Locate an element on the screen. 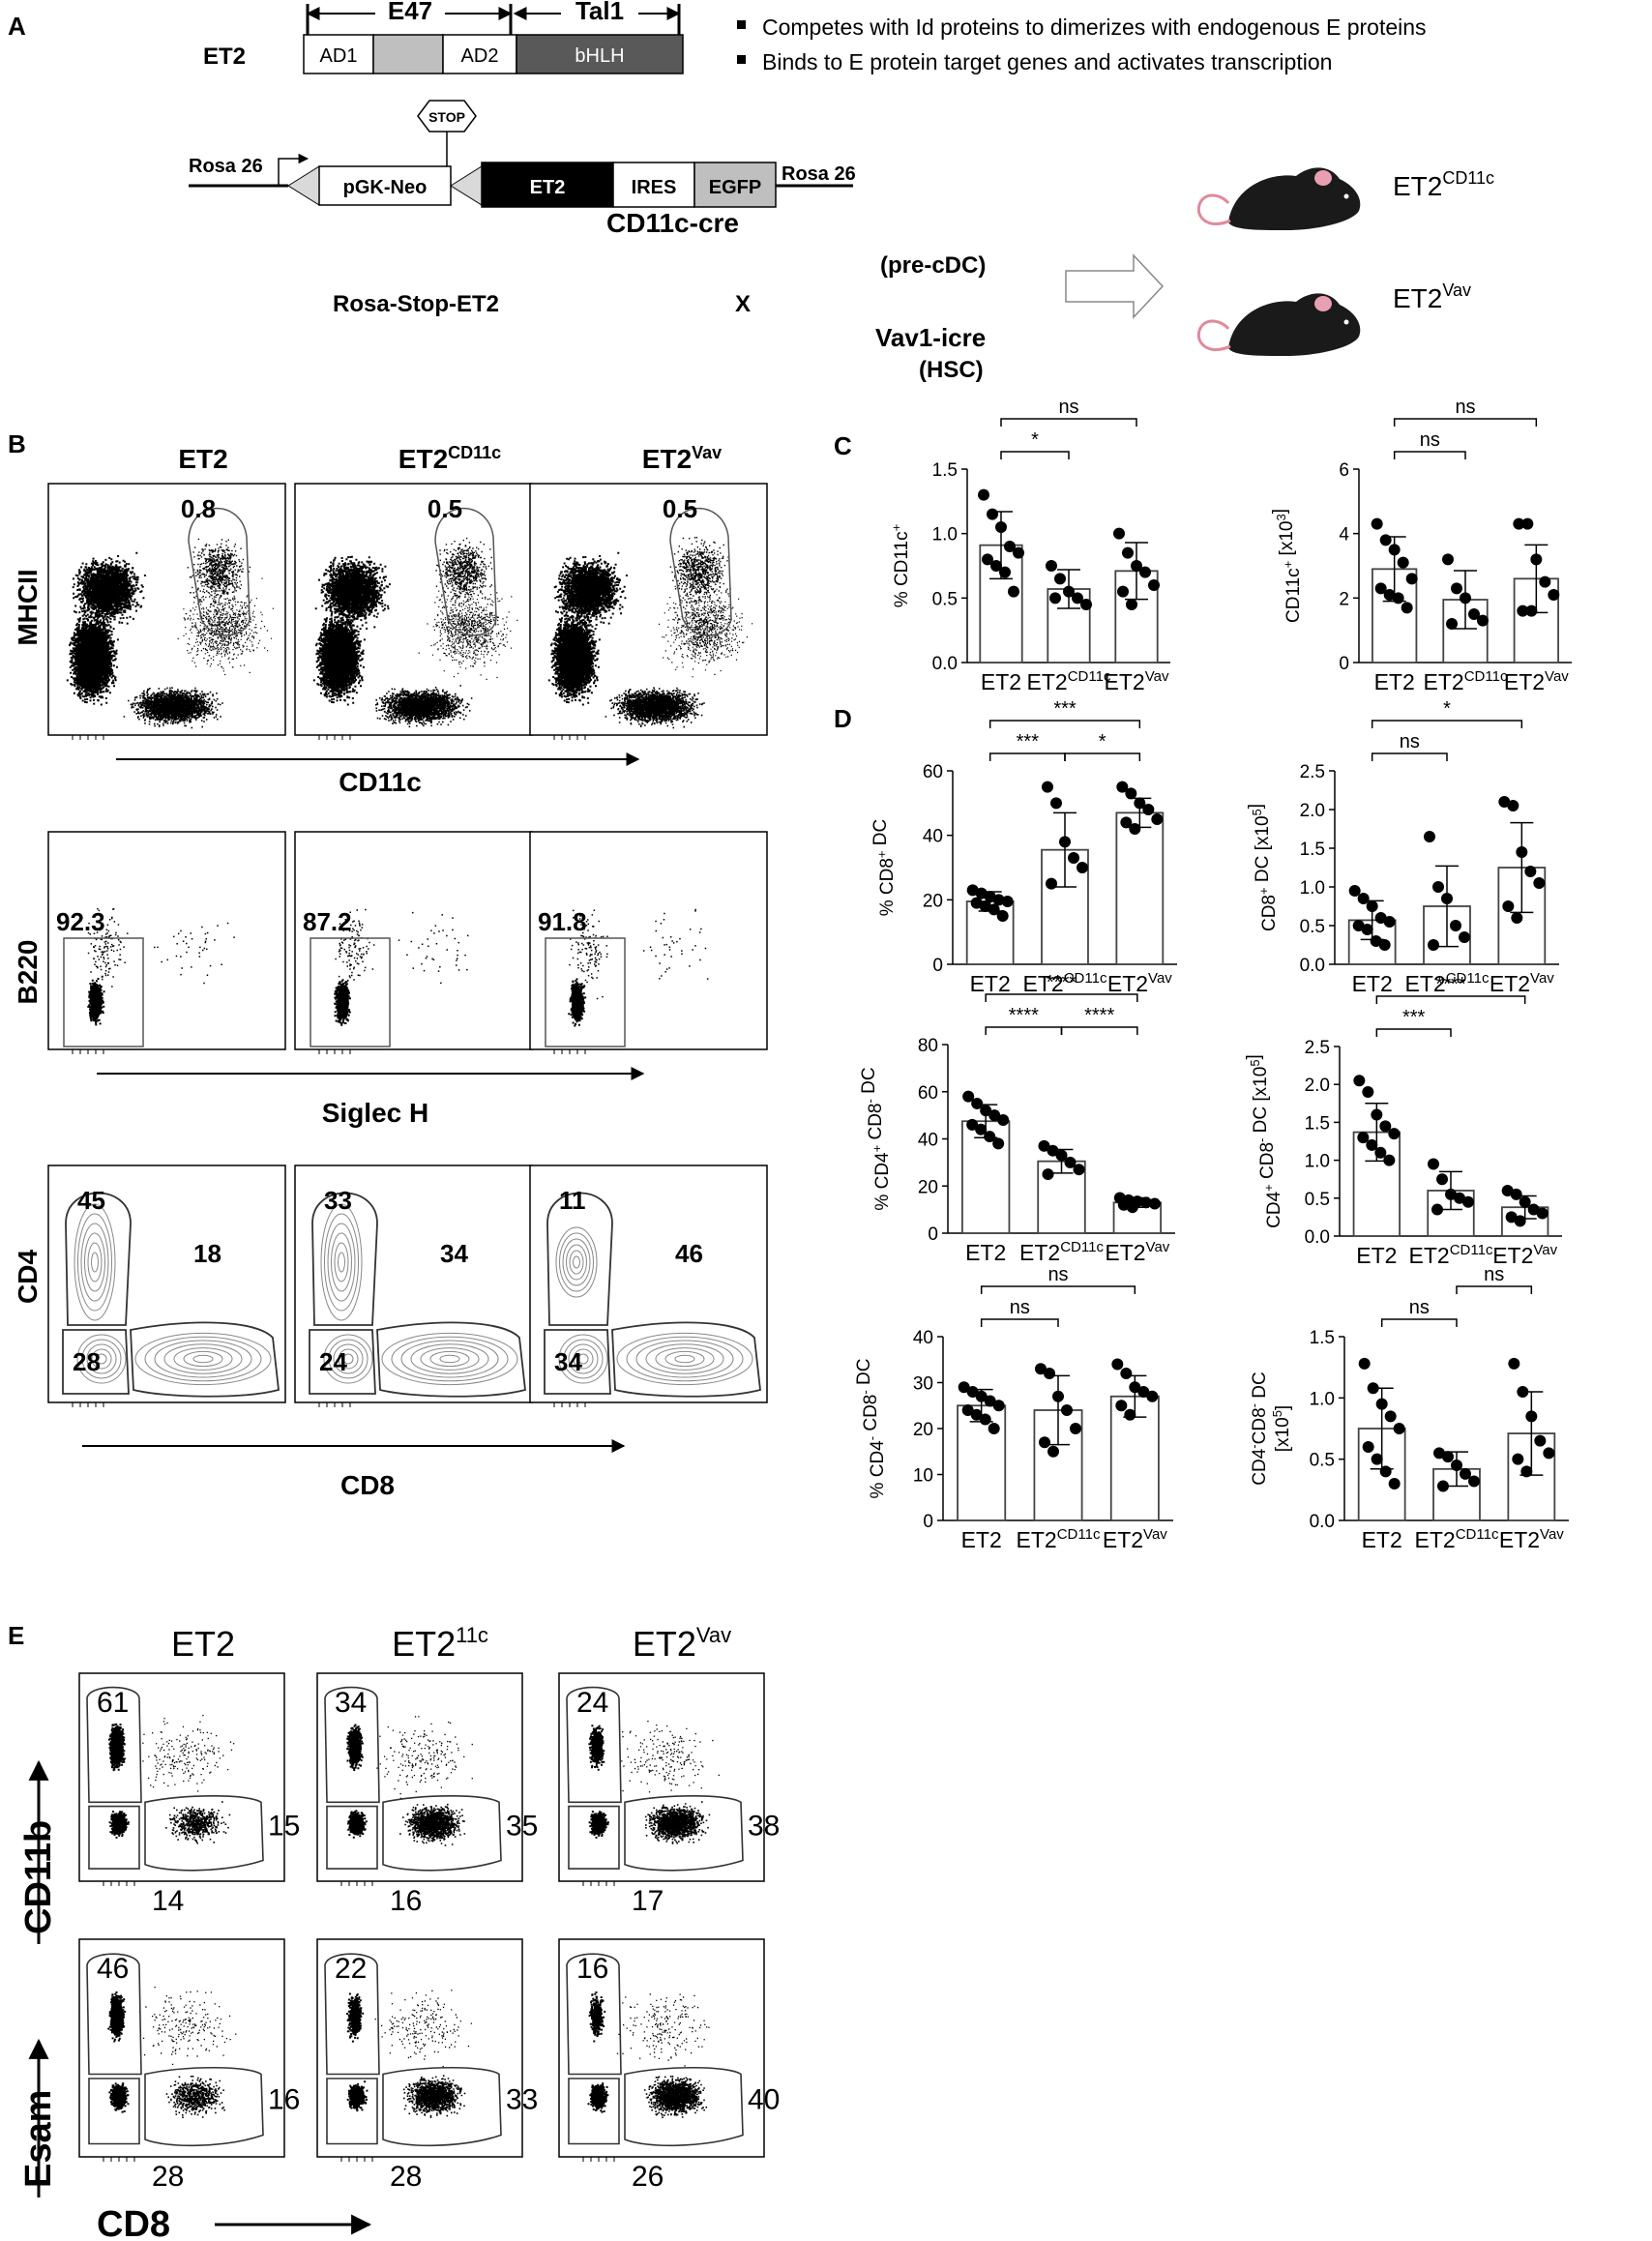 The image size is (1652, 2241). bracket-e47: E47 is located at coordinates (410, 12).